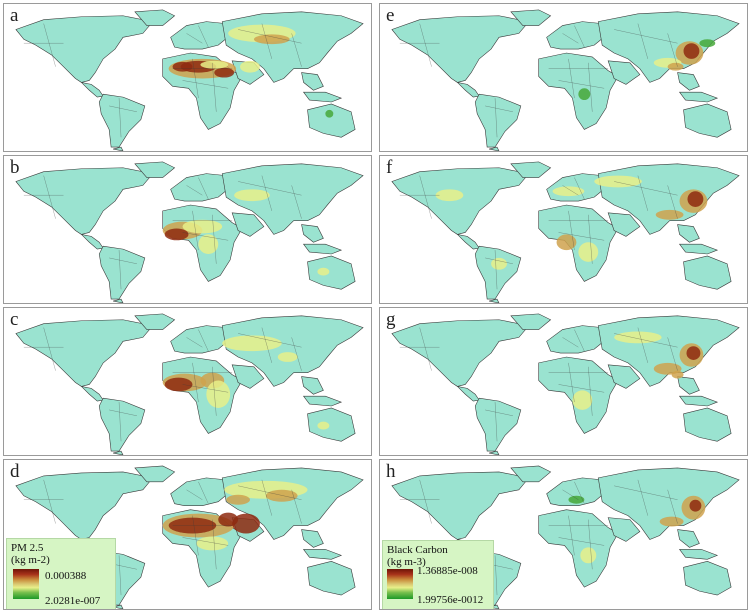 This screenshot has height=613, width=752. Describe the element at coordinates (30, 560) in the screenshot. I see `pm25-legend-unit: (kg m-2)` at that location.